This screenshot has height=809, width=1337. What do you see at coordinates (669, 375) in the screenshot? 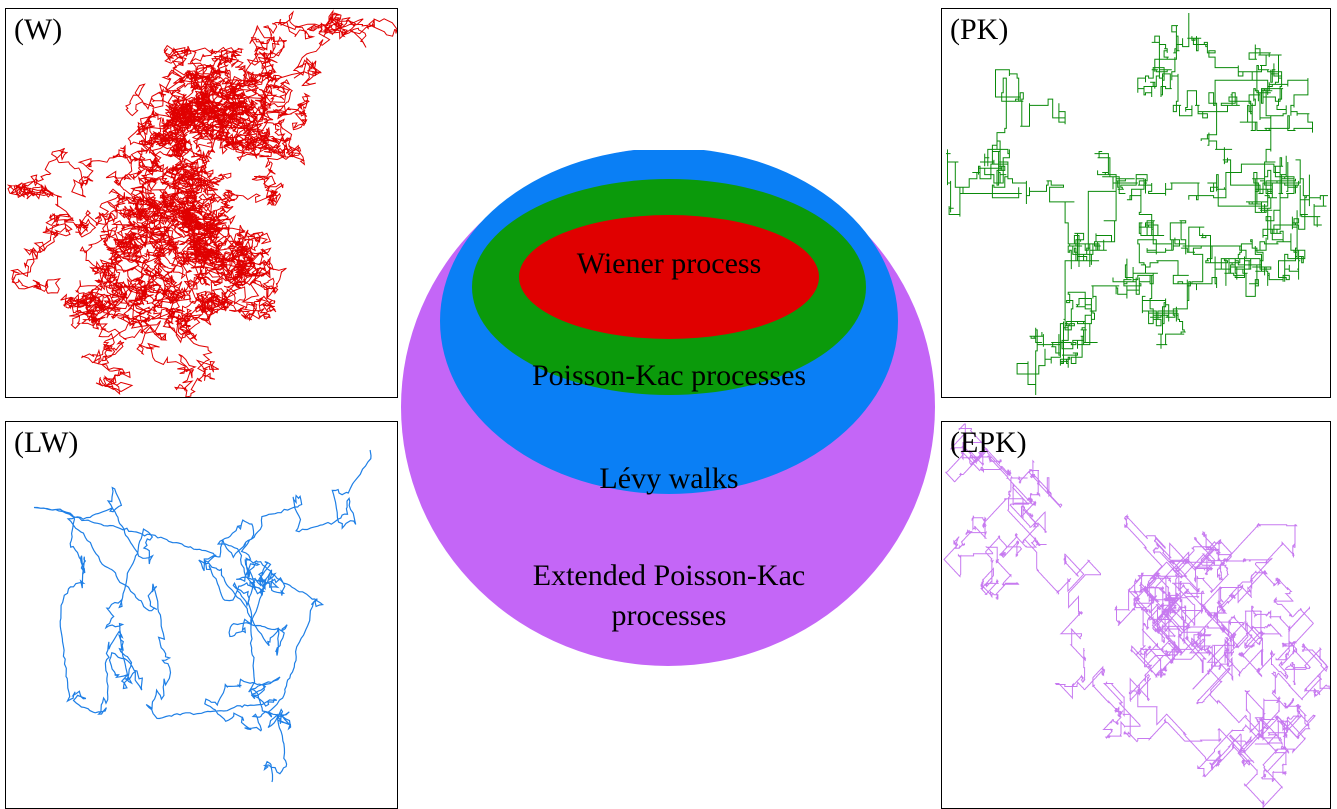
I see `poisson-kac-label: Poisson-Kac processes` at bounding box center [669, 375].